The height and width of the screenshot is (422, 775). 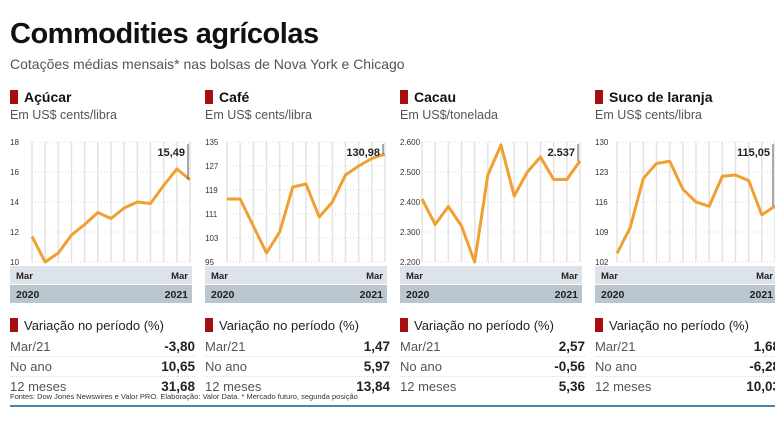 I want to click on footer-rule, so click(x=392, y=406).